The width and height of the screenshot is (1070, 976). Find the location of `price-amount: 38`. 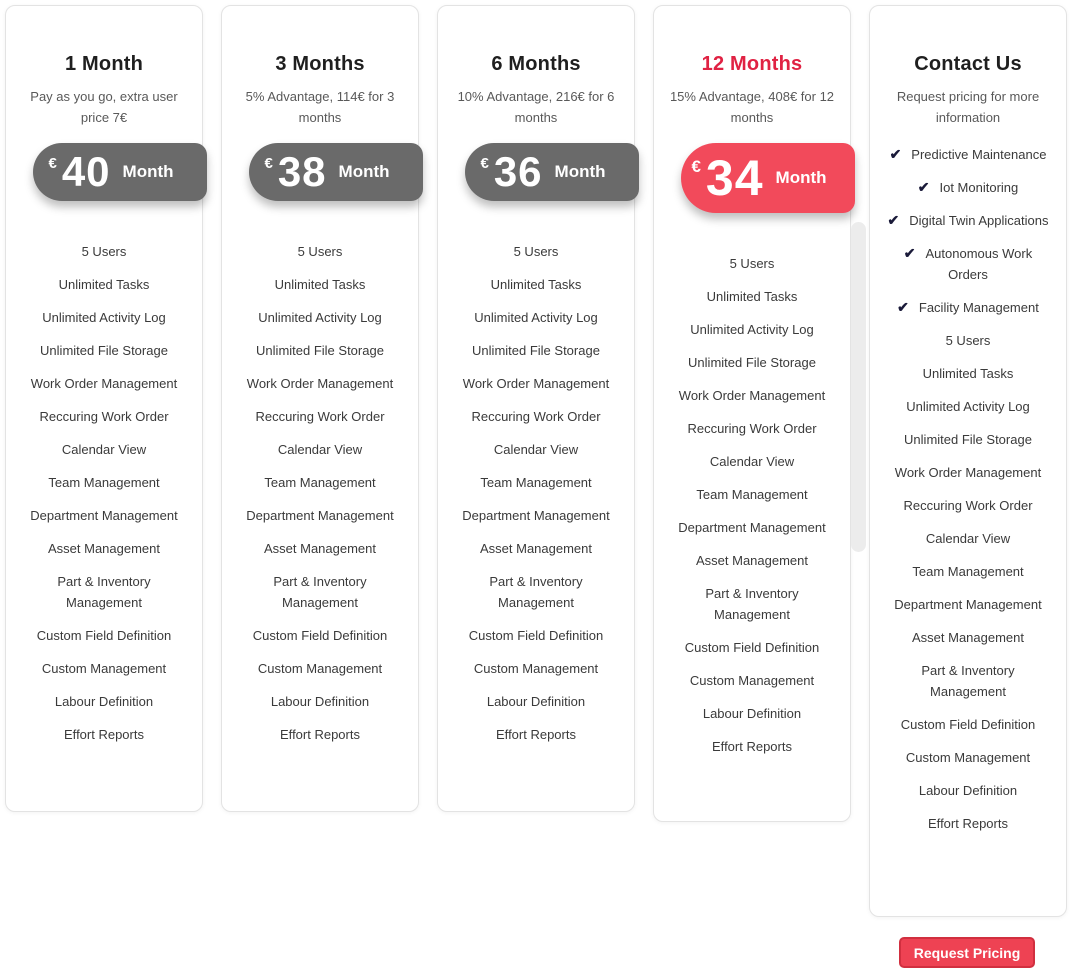

price-amount: 38 is located at coordinates (302, 171).